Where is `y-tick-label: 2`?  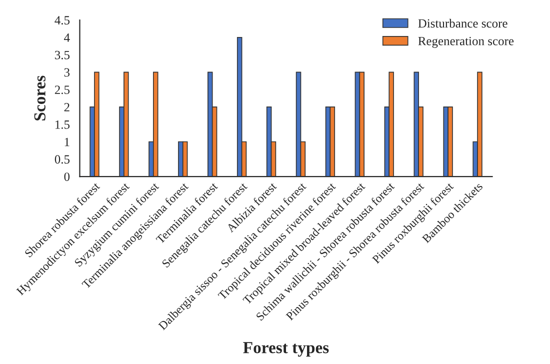 y-tick-label: 2 is located at coordinates (67, 107).